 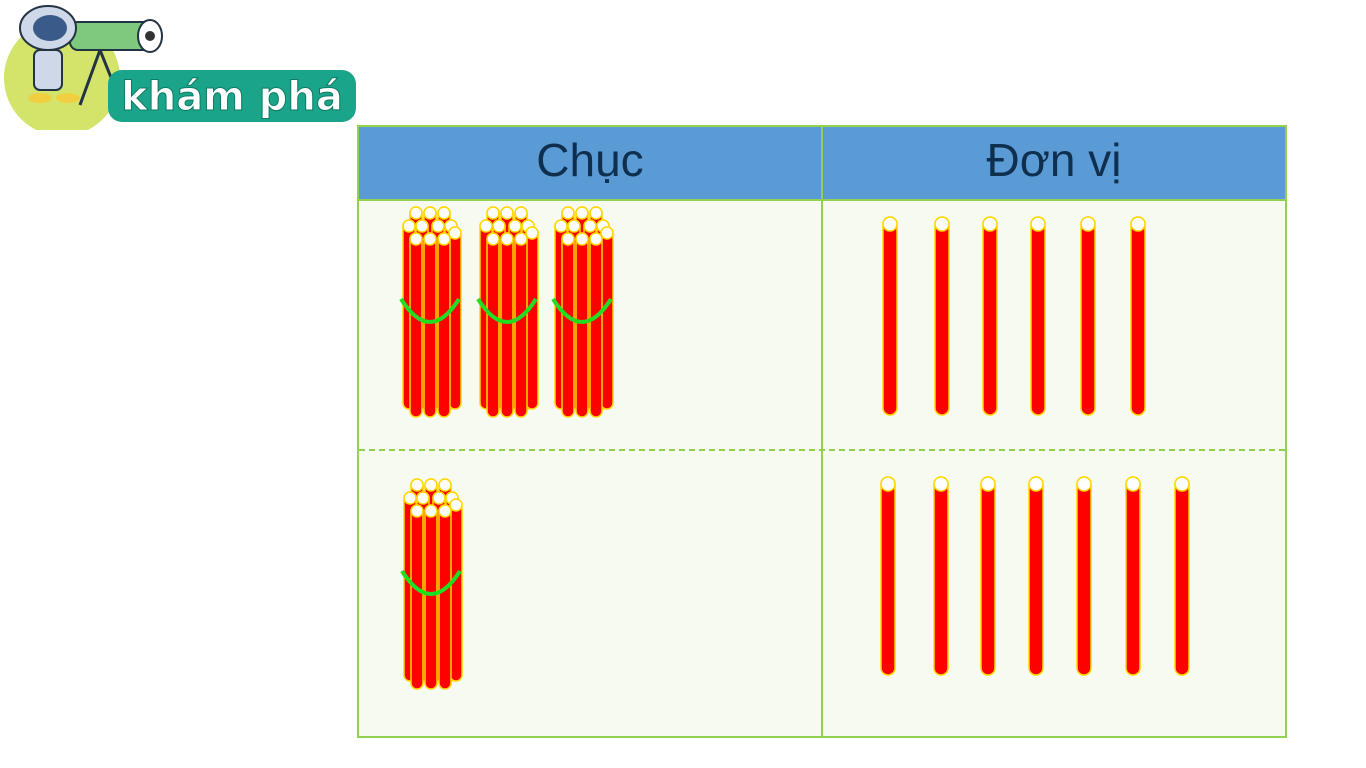 I want to click on row-divider, so click(x=822, y=450).